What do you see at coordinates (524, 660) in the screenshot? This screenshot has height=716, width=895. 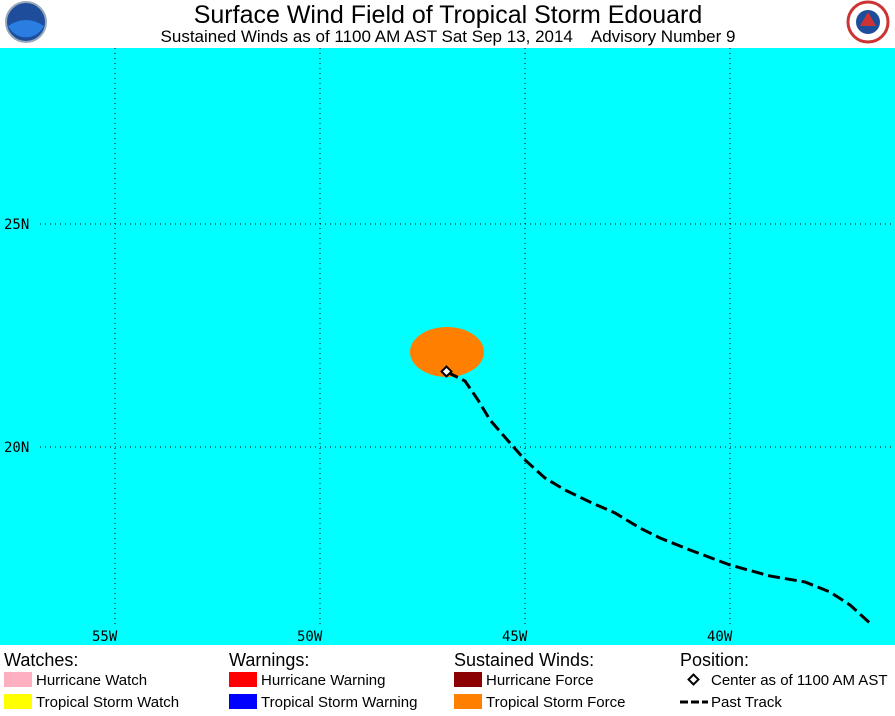 I see `legend-heading: Sustained Winds:` at bounding box center [524, 660].